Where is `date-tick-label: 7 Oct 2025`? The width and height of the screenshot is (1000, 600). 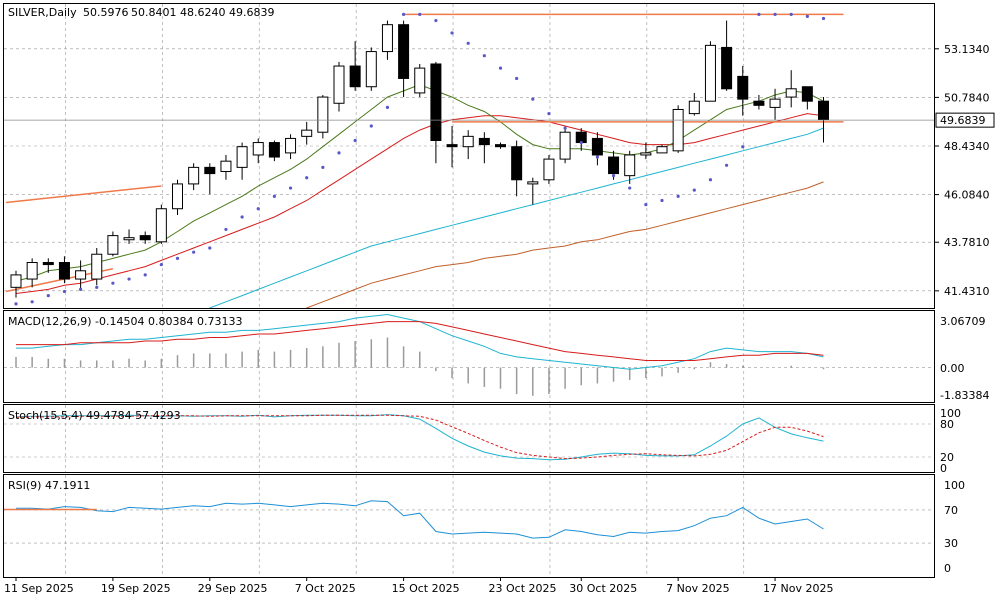 date-tick-label: 7 Oct 2025 is located at coordinates (325, 588).